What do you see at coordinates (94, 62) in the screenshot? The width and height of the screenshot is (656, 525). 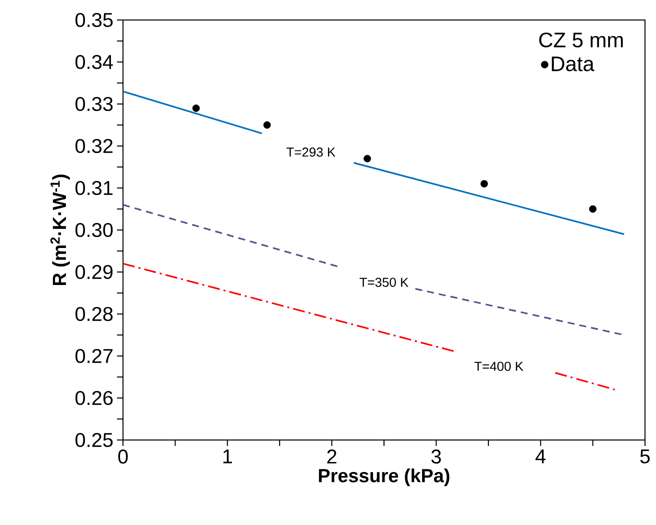 I see `y-tick-label: 0.34` at bounding box center [94, 62].